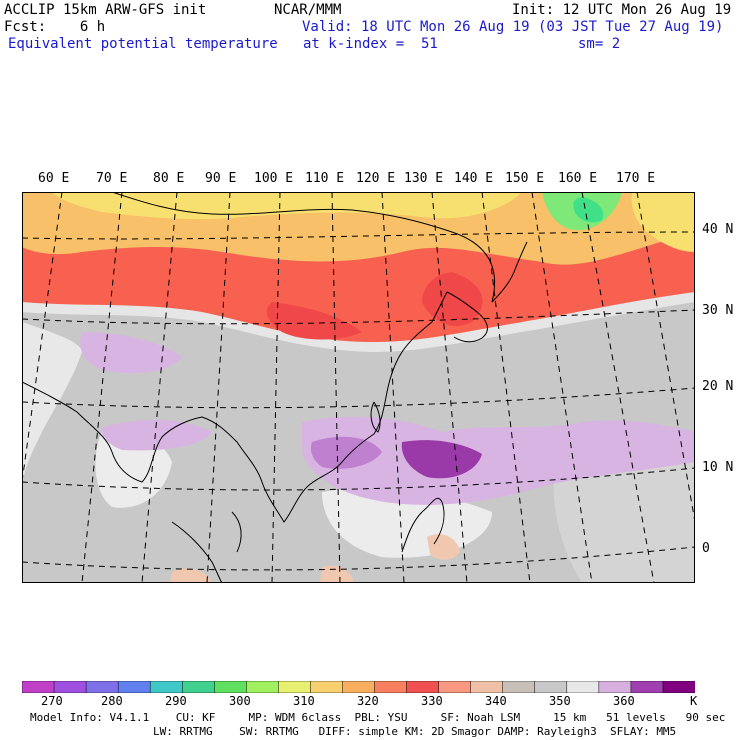 The image size is (740, 740). I want to click on lon-label-100e: 100 E, so click(274, 178).